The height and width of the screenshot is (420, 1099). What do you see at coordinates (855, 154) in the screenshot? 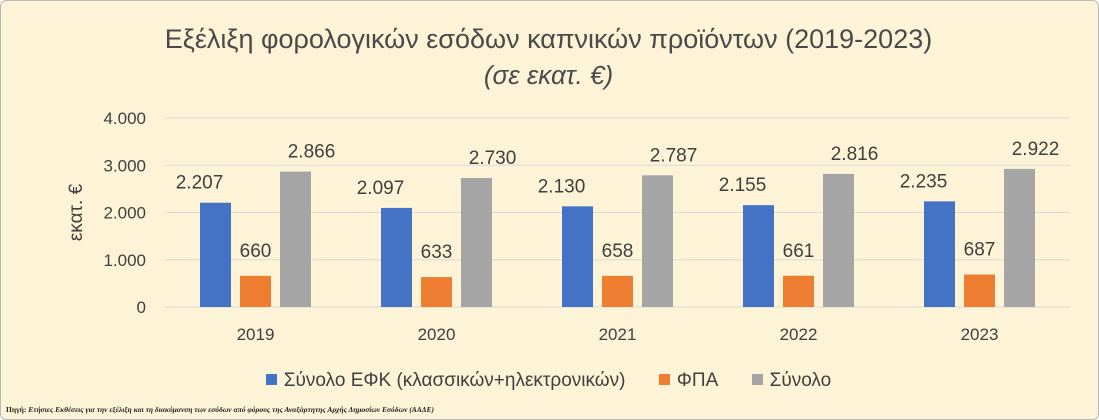
I see `data-label-total-2022: 2.816` at bounding box center [855, 154].